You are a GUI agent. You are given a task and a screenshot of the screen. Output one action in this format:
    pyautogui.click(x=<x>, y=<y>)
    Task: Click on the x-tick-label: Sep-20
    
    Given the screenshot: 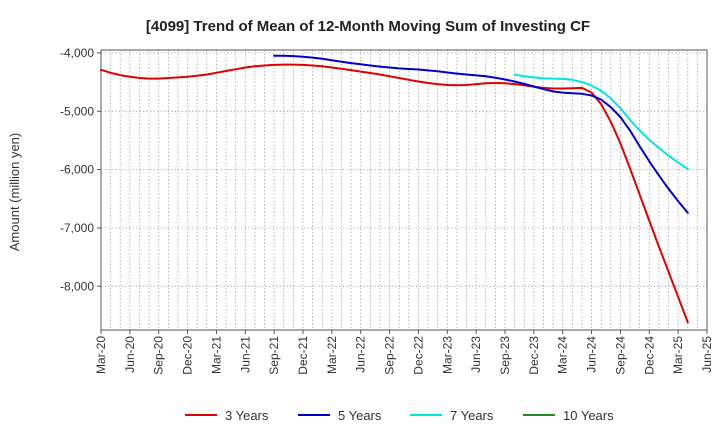 What is the action you would take?
    pyautogui.click(x=159, y=355)
    